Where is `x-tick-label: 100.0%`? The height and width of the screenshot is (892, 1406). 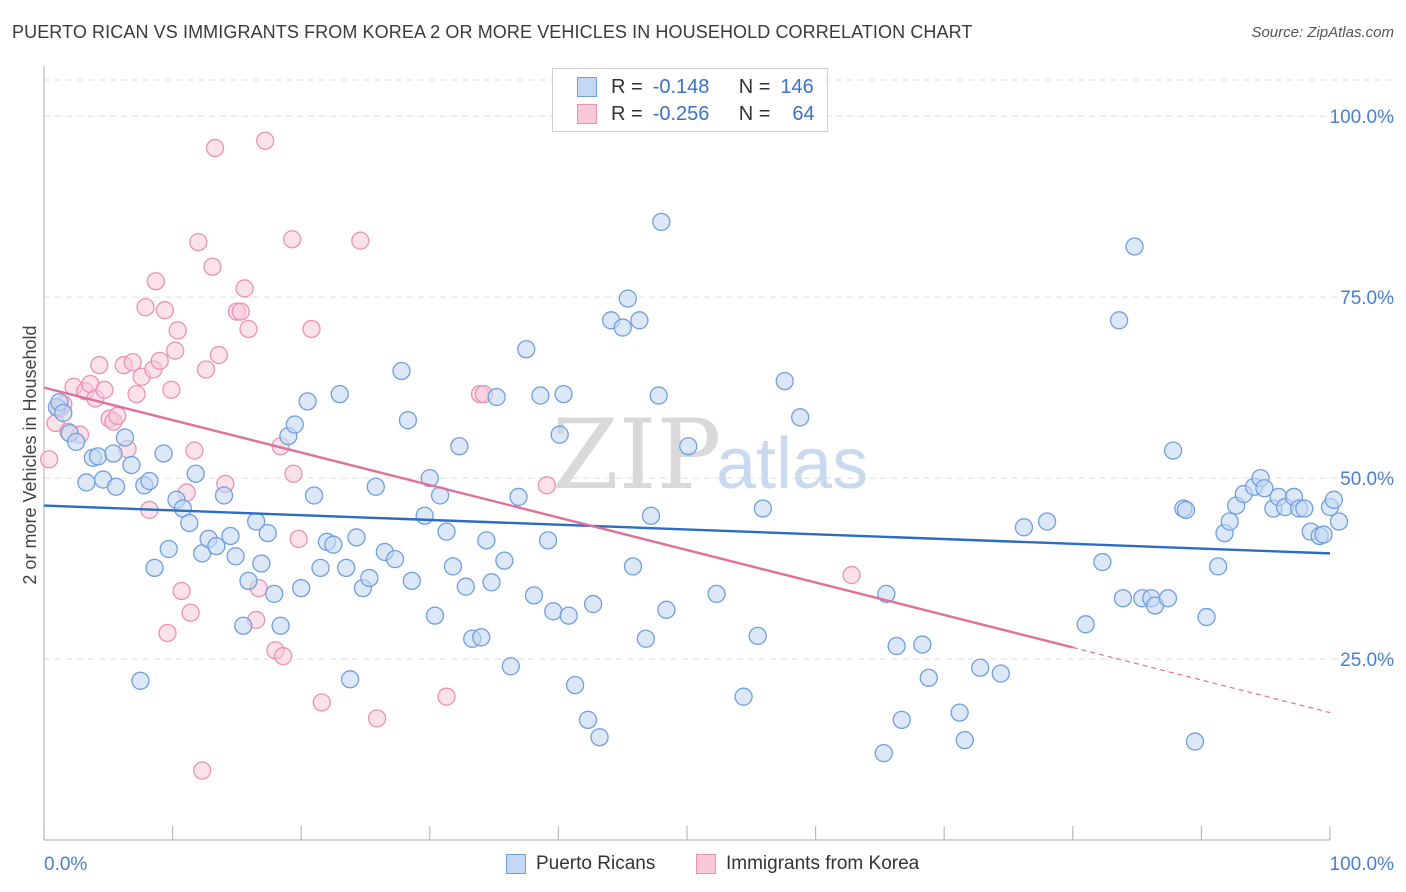
x-tick-label: 100.0% is located at coordinates (1362, 864).